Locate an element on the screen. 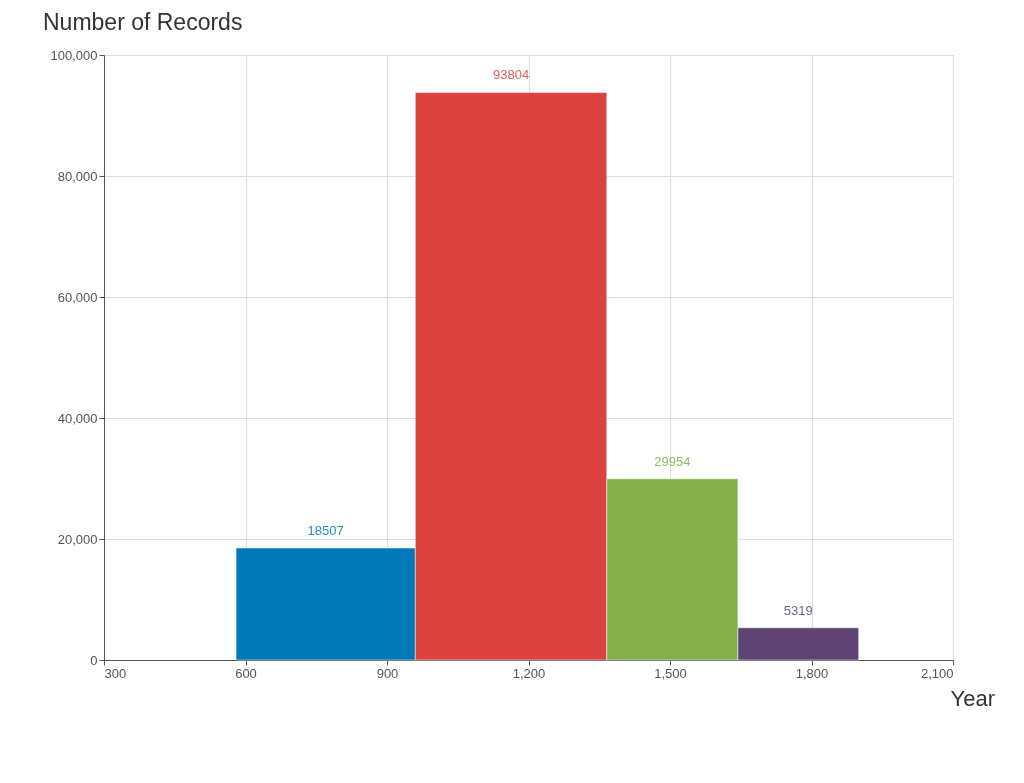 The image size is (1024, 783). x-tick-label: 1,200 is located at coordinates (529, 673).